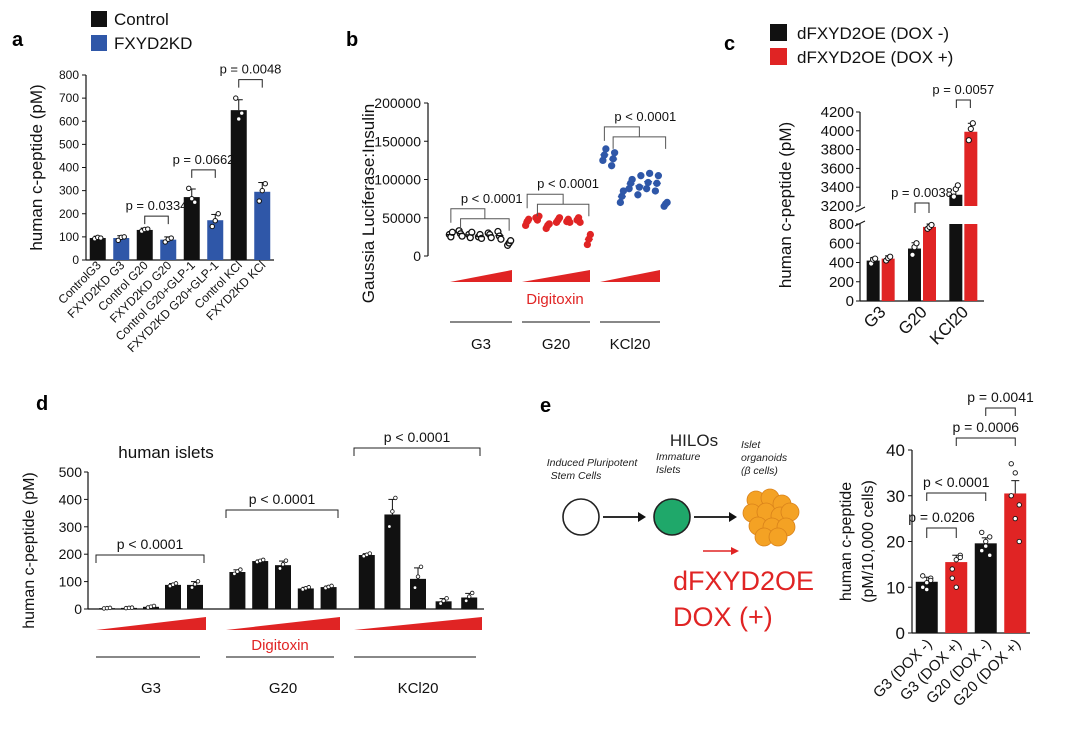 The image size is (1080, 732). Describe the element at coordinates (69, 144) in the screenshot. I see `y-tick-label: 500` at that location.